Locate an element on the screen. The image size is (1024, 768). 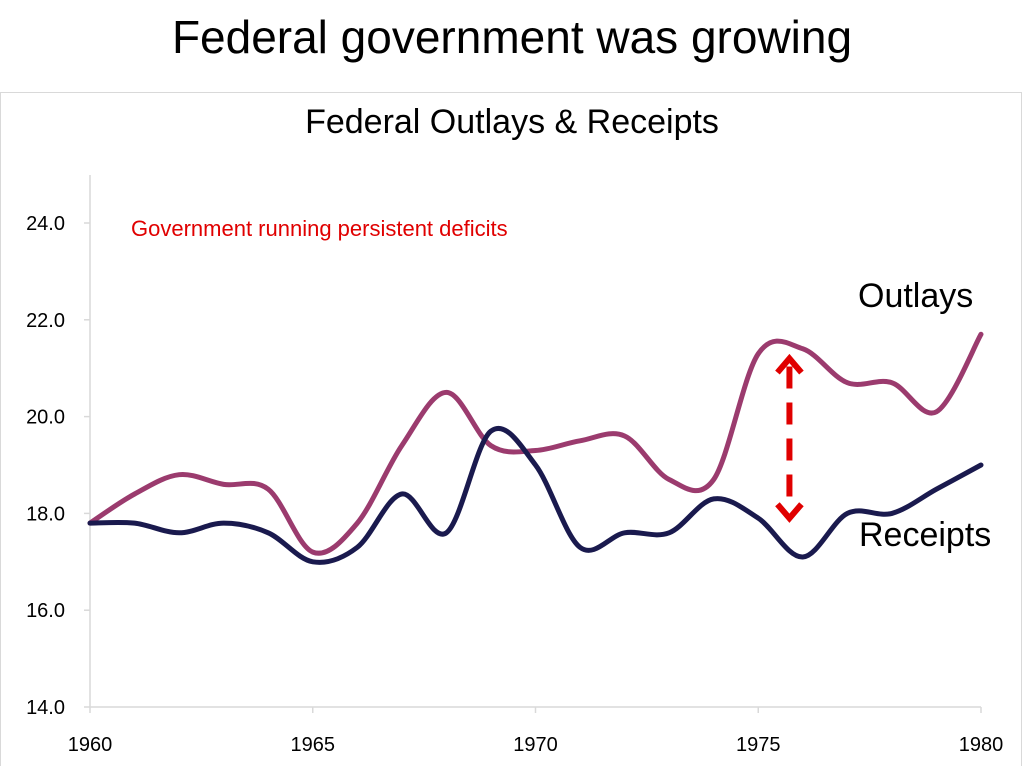
deficit-arrow-head-up is located at coordinates (789, 364).